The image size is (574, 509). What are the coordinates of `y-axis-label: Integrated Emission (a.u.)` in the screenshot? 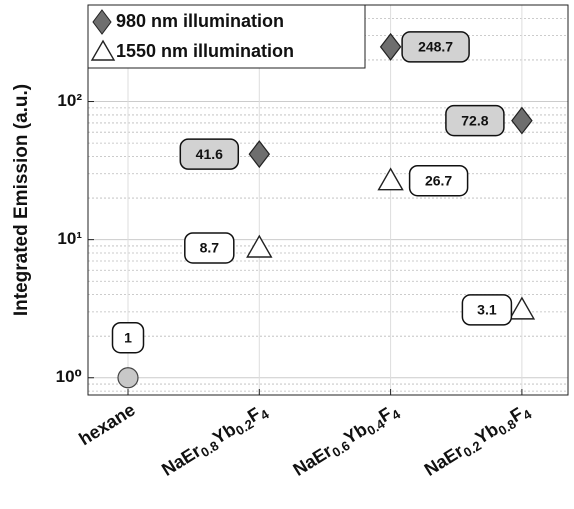 It's located at (21, 200).